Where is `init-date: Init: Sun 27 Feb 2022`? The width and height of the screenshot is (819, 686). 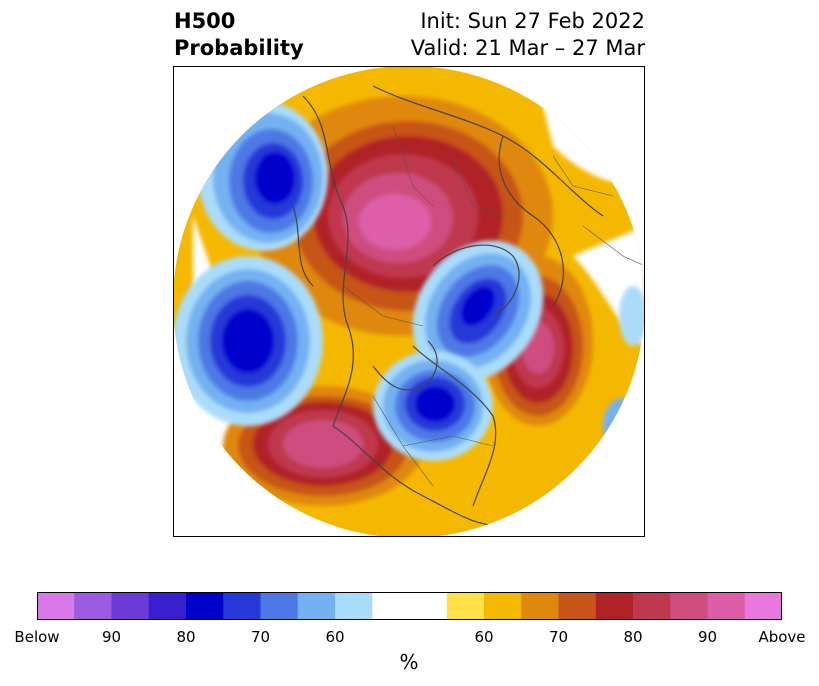 init-date: Init: Sun 27 Feb 2022 is located at coordinates (532, 21).